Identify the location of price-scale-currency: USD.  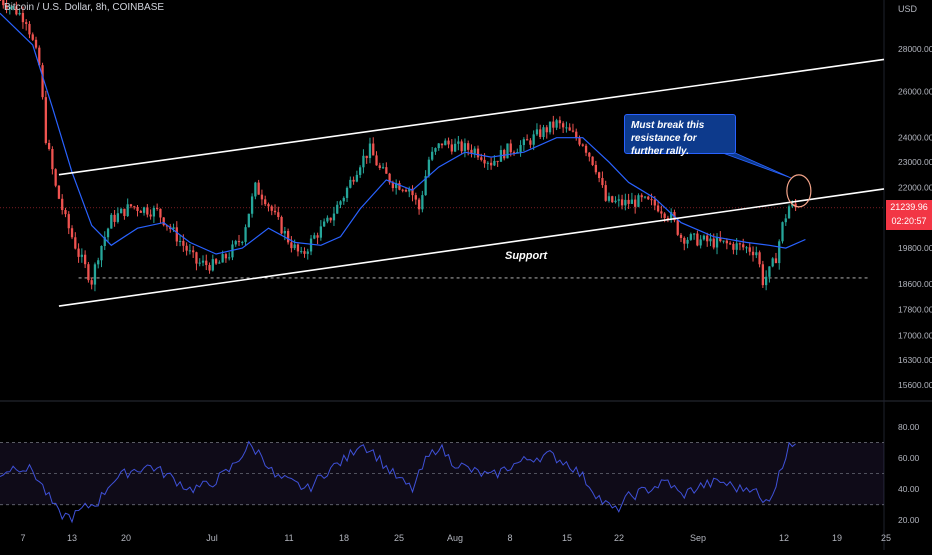
(908, 9).